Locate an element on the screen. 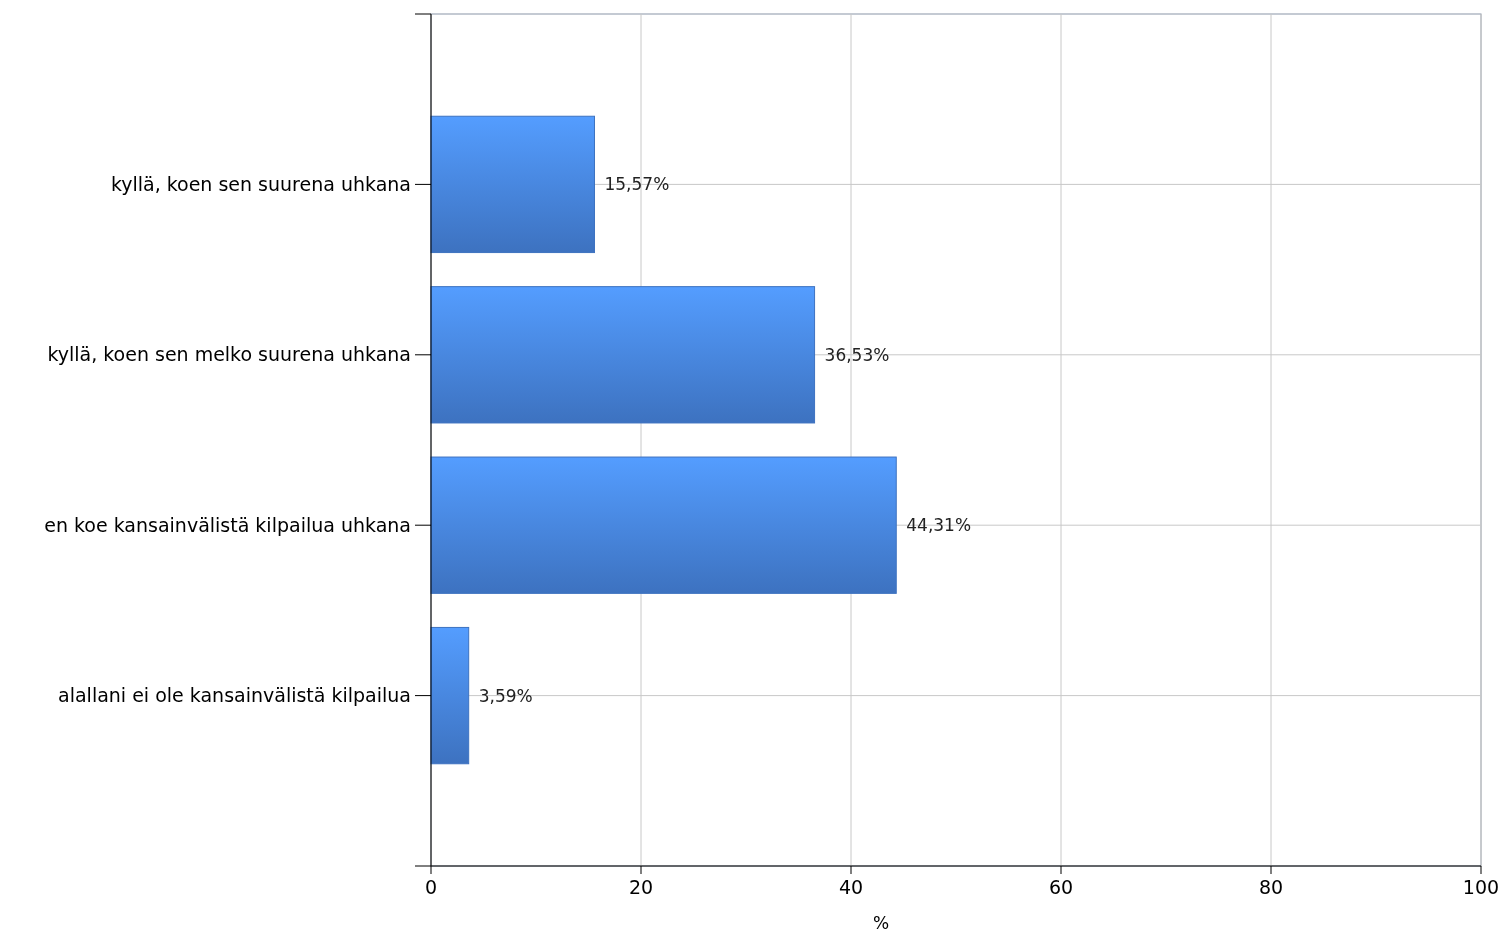 Image resolution: width=1502 pixels, height=941 pixels. x-axis-title: % is located at coordinates (881, 923).